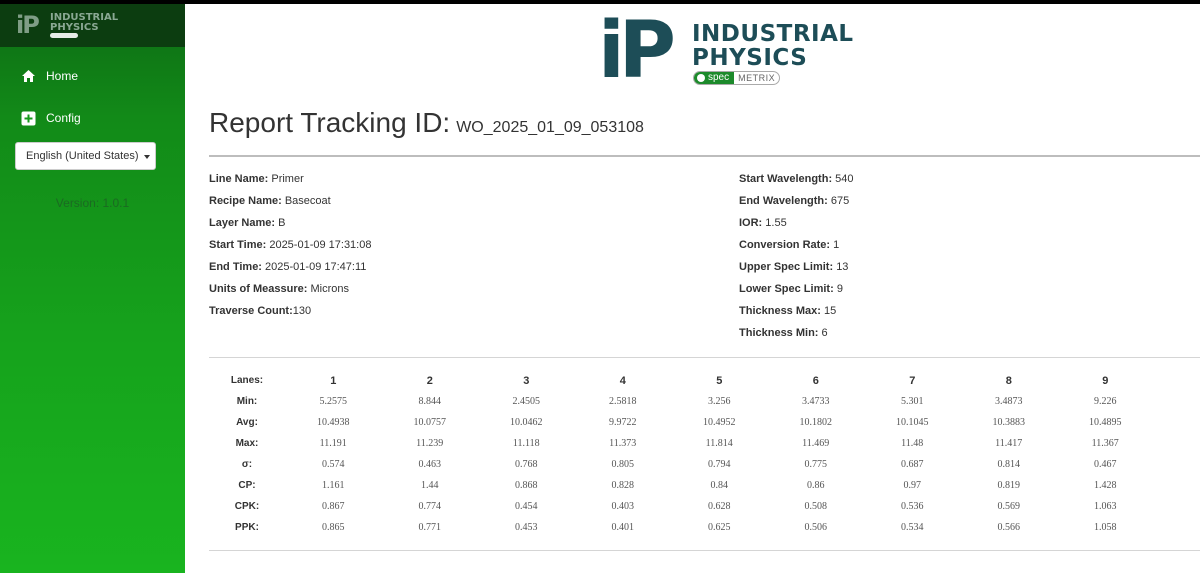 Image resolution: width=1200 pixels, height=573 pixels. Describe the element at coordinates (526, 422) in the screenshot. I see `table-cell: 10.0462` at that location.